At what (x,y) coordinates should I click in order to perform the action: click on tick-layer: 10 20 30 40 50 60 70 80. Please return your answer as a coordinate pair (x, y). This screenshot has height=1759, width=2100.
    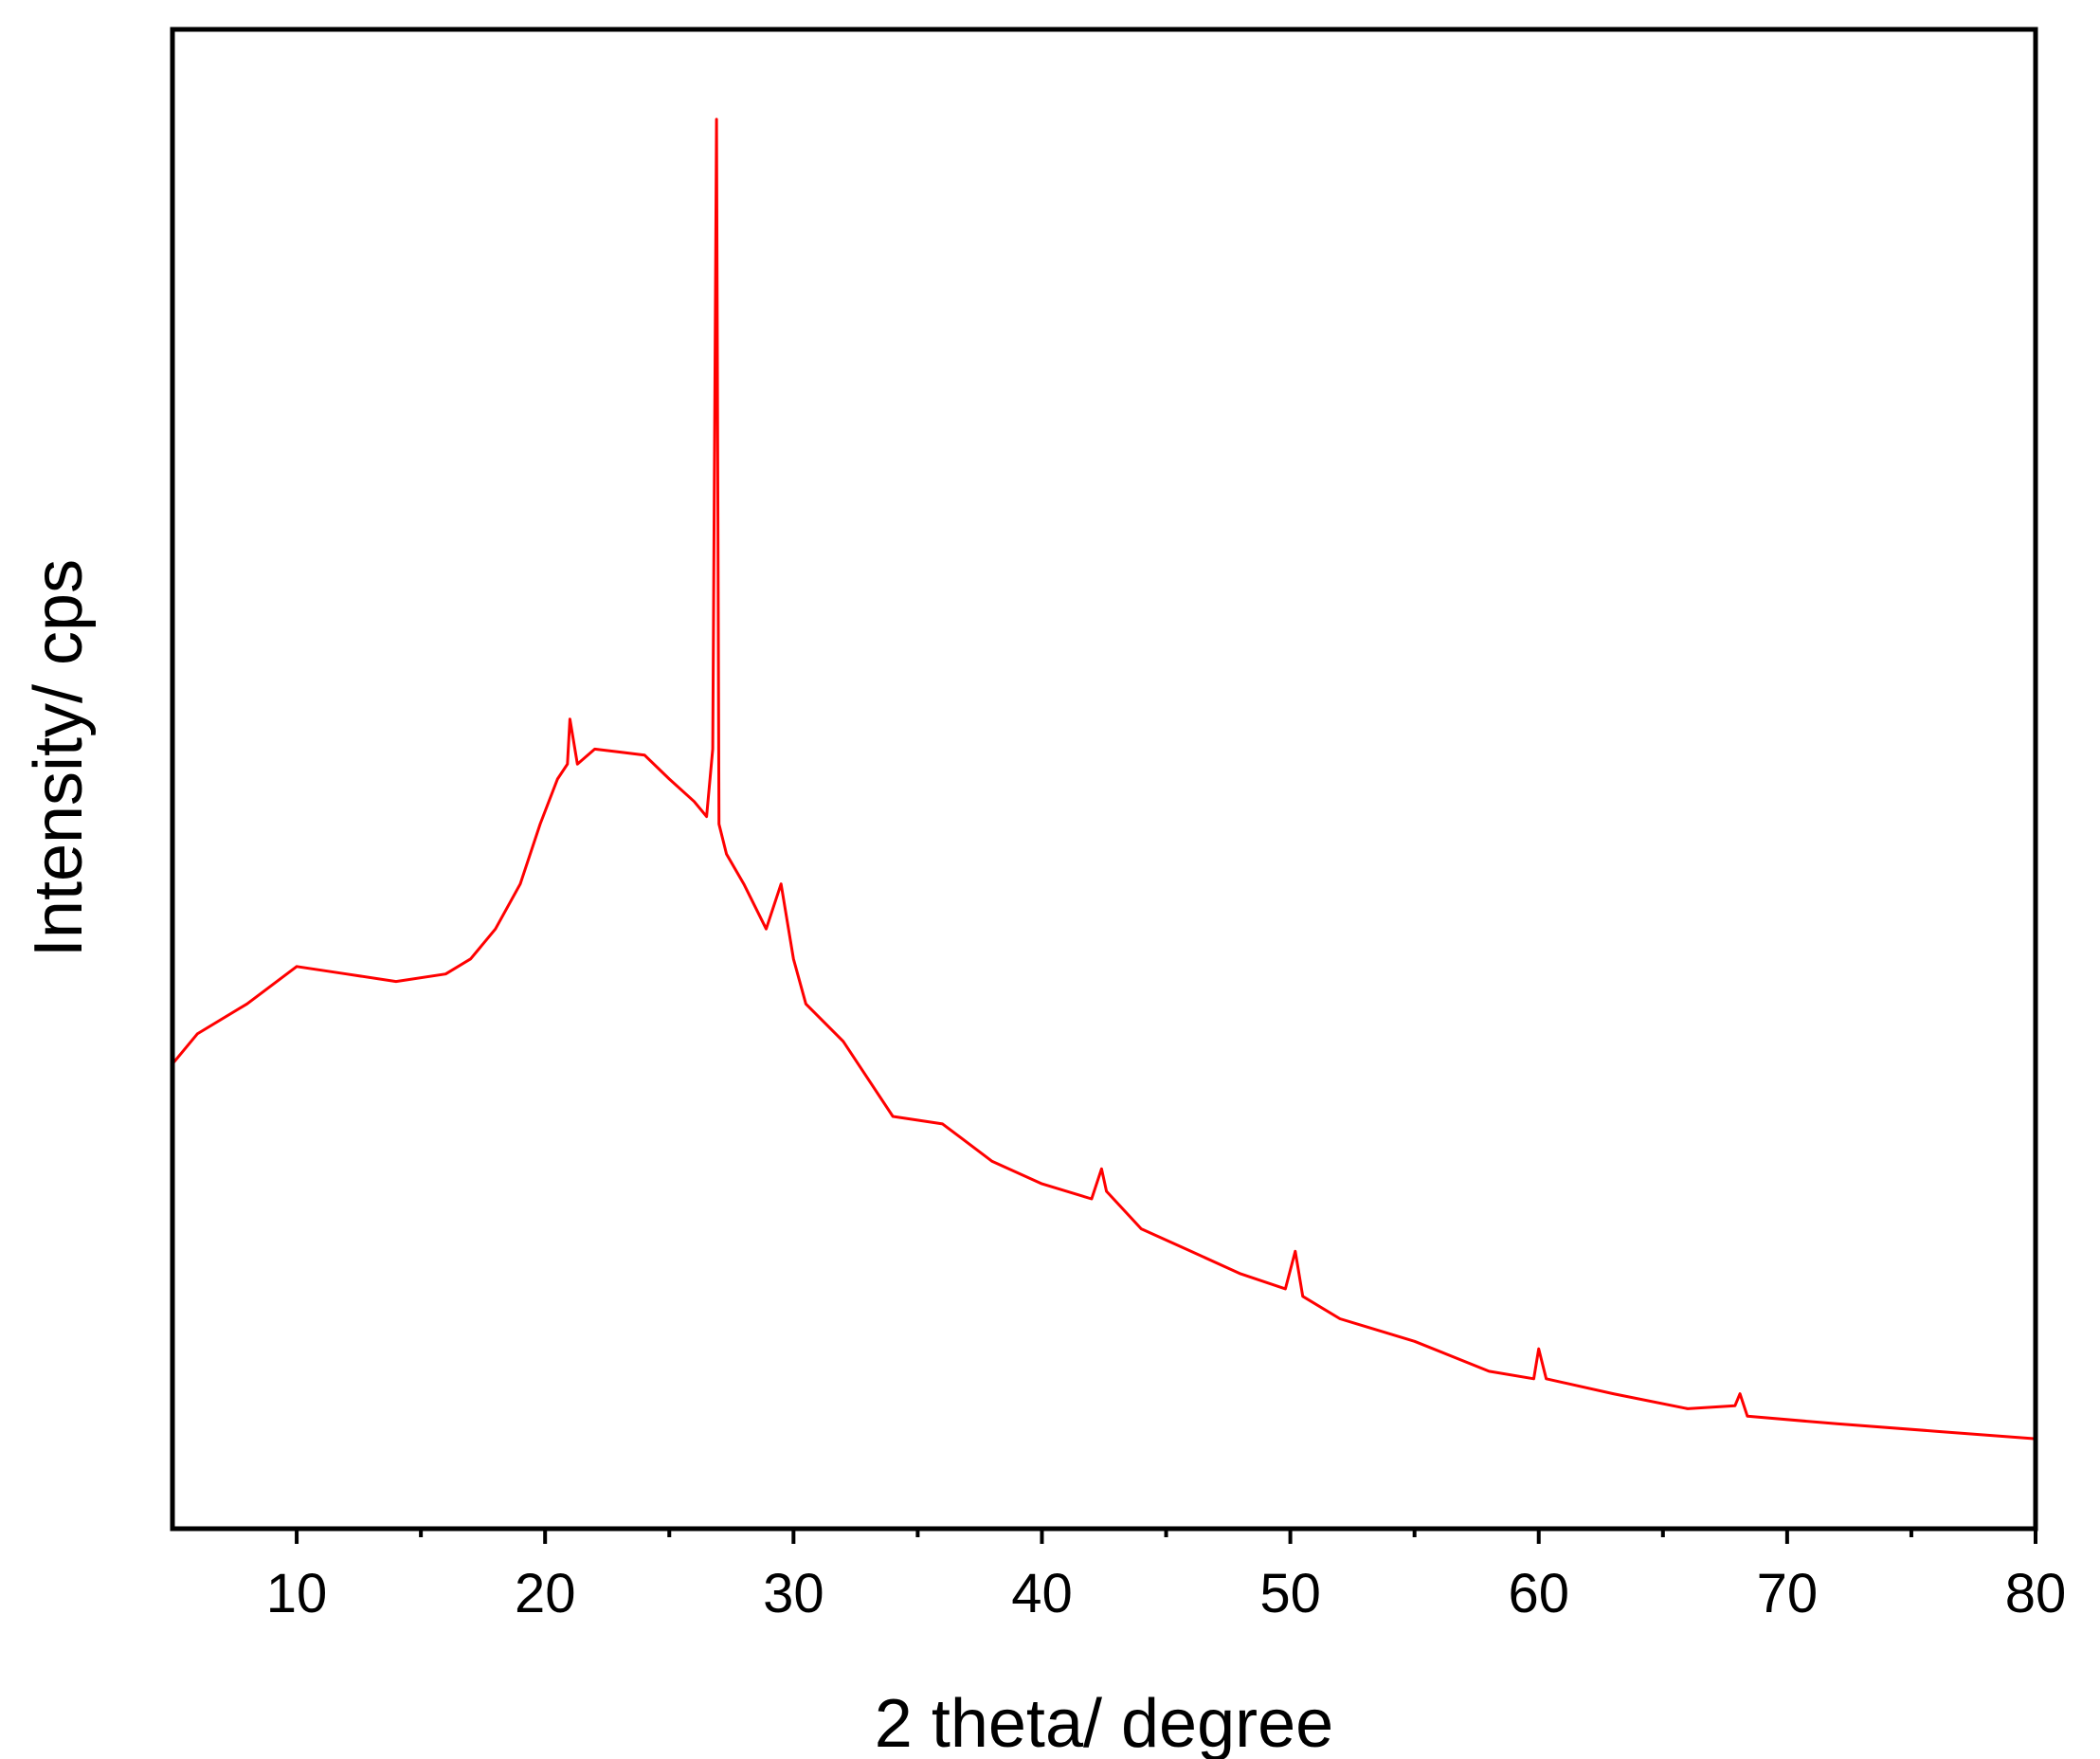
    Looking at the image, I should click on (1166, 1577).